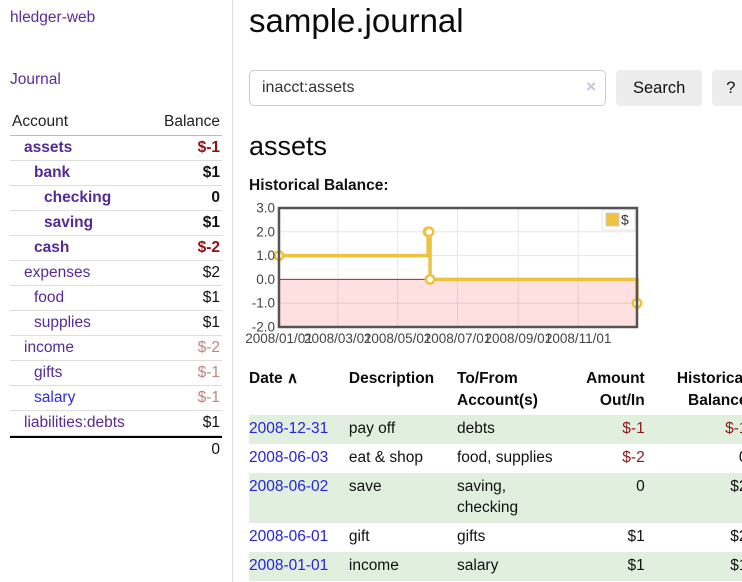  I want to click on svg-text: 0.0, so click(265, 279).